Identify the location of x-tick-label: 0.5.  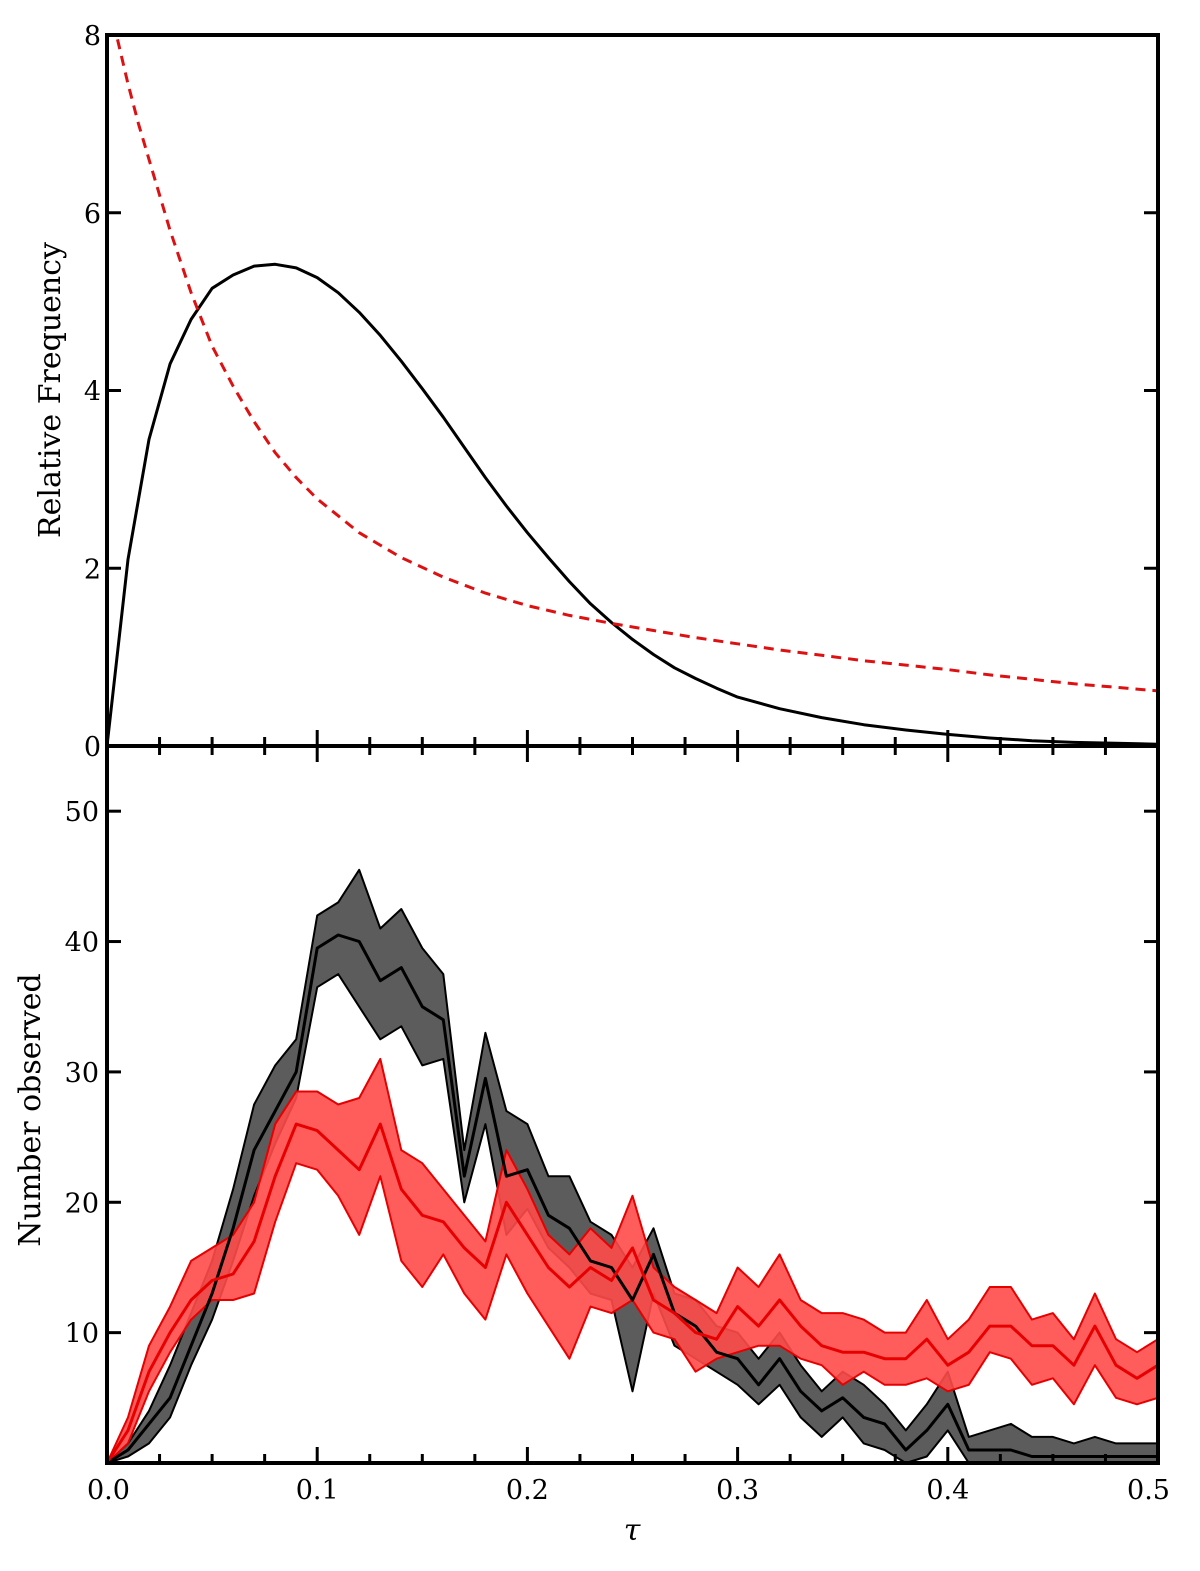
(1148, 1490).